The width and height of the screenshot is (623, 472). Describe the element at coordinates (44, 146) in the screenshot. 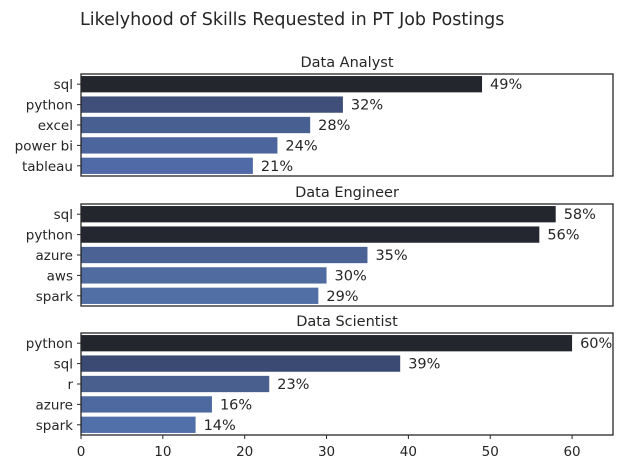

I see `y-tick-label: power bi` at that location.